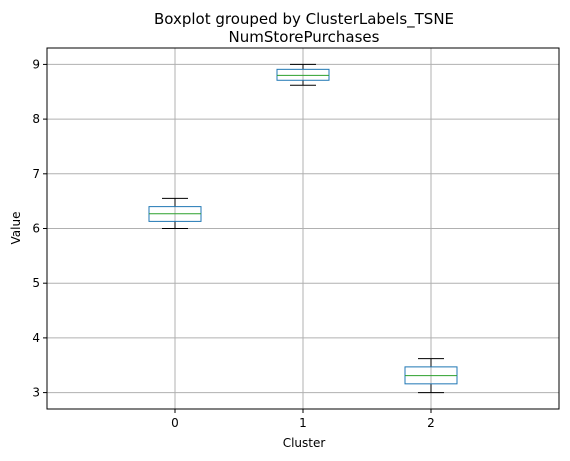 This screenshot has height=461, width=570. What do you see at coordinates (36, 229) in the screenshot?
I see `y-tick-label: 6` at bounding box center [36, 229].